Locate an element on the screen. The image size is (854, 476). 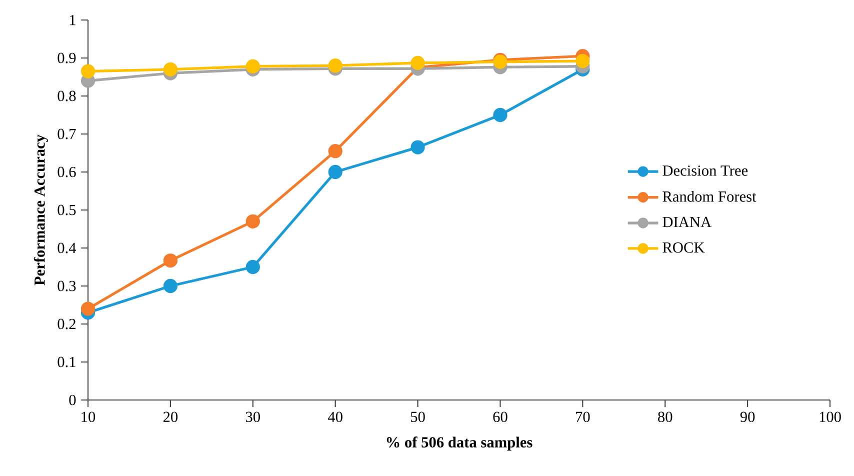
y-tick-label: 0.3 is located at coordinates (67, 286).